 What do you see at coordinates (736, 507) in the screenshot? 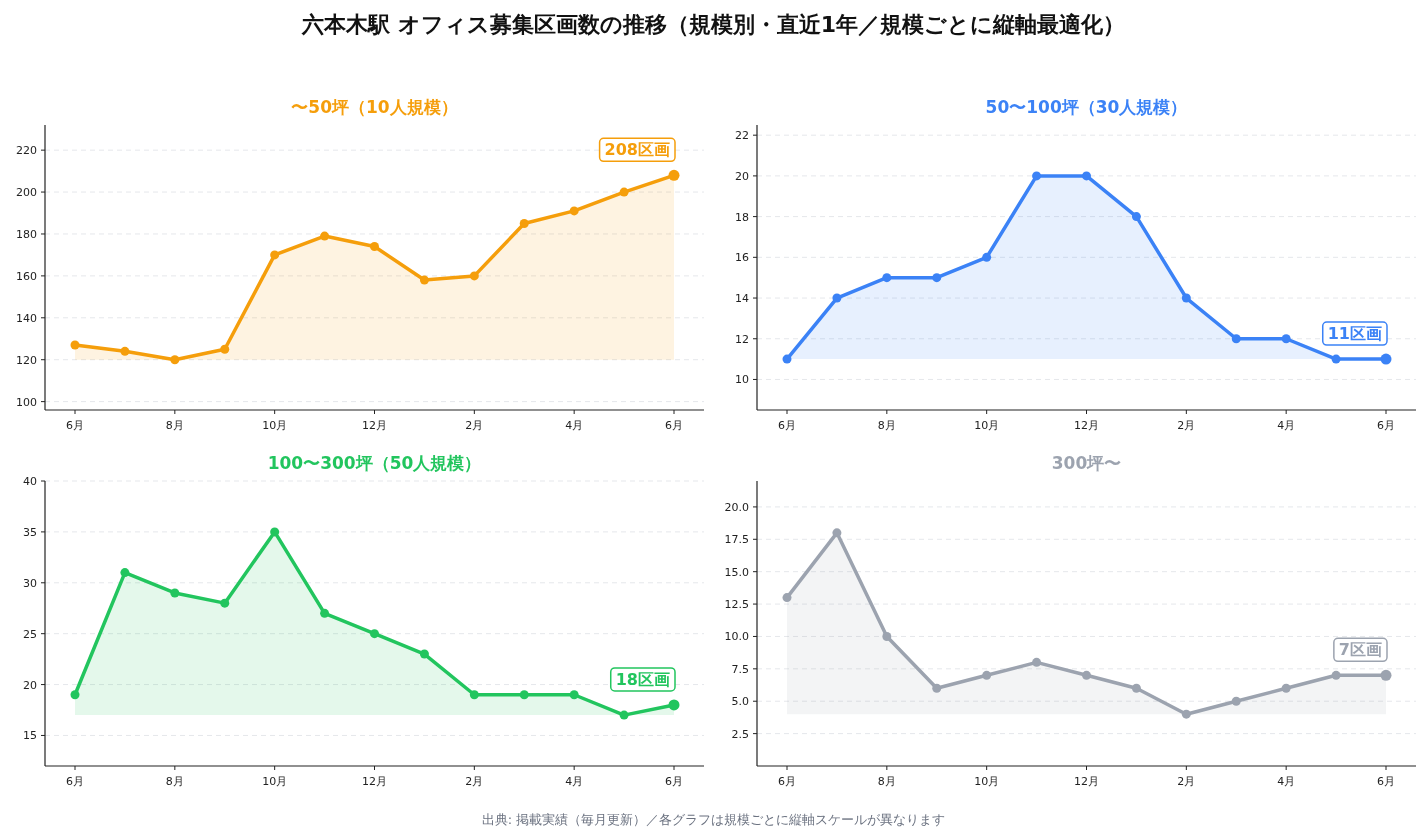
I see `y-tick-label: 20.0` at bounding box center [736, 507].